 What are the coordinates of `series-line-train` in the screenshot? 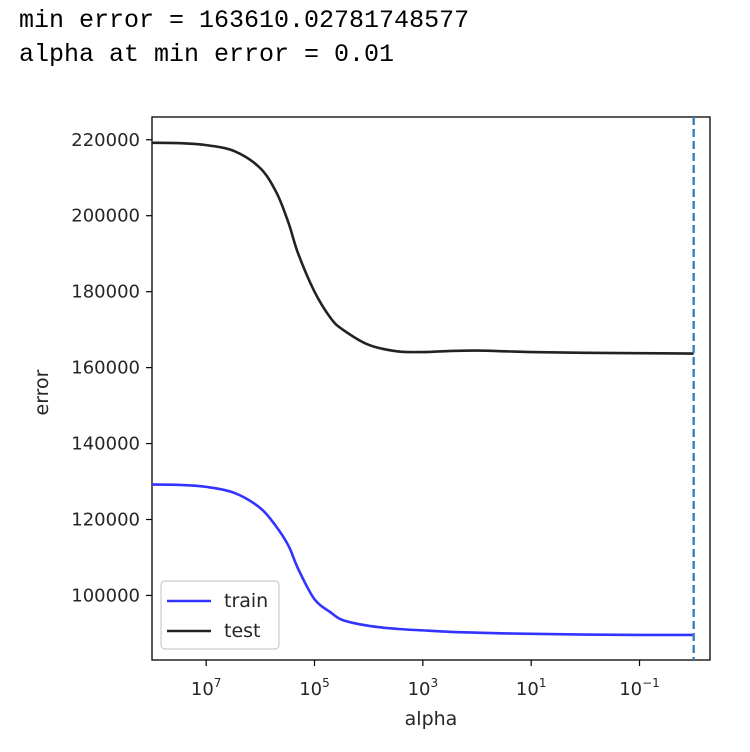 It's located at (422, 560).